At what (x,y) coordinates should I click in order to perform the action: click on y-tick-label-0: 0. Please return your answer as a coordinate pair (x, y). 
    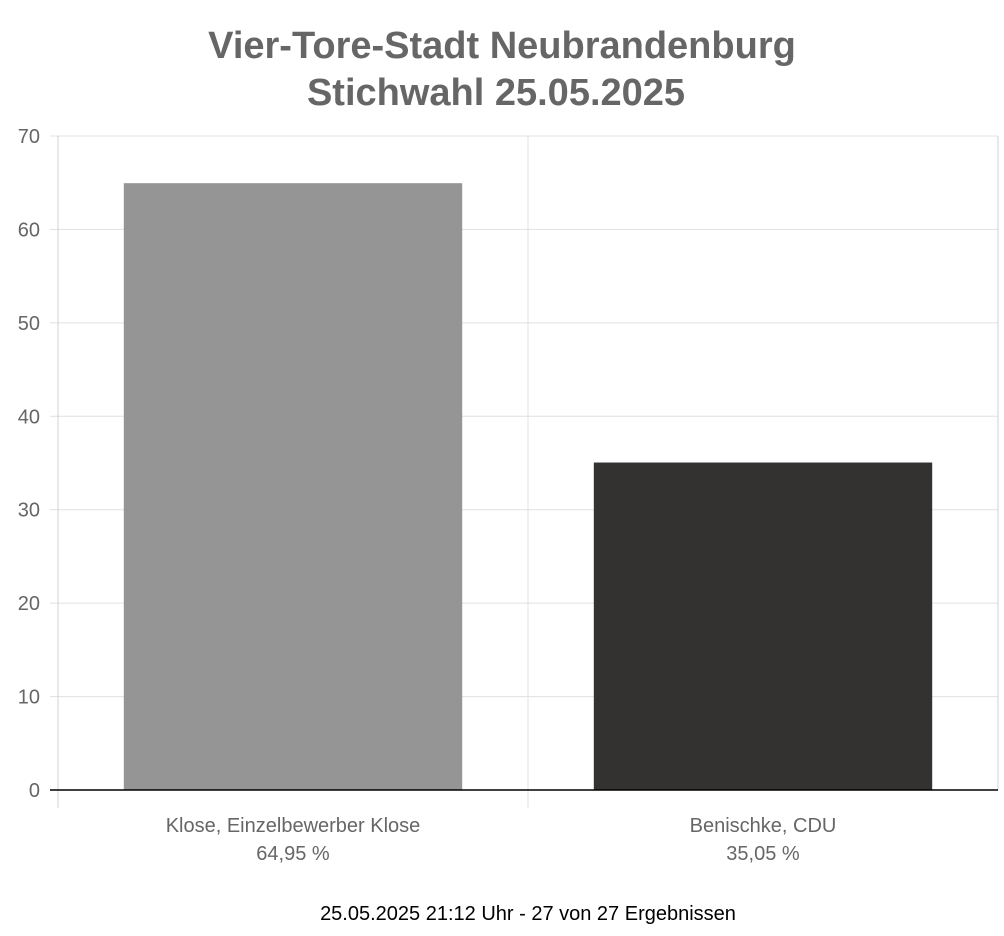
    Looking at the image, I should click on (34, 791).